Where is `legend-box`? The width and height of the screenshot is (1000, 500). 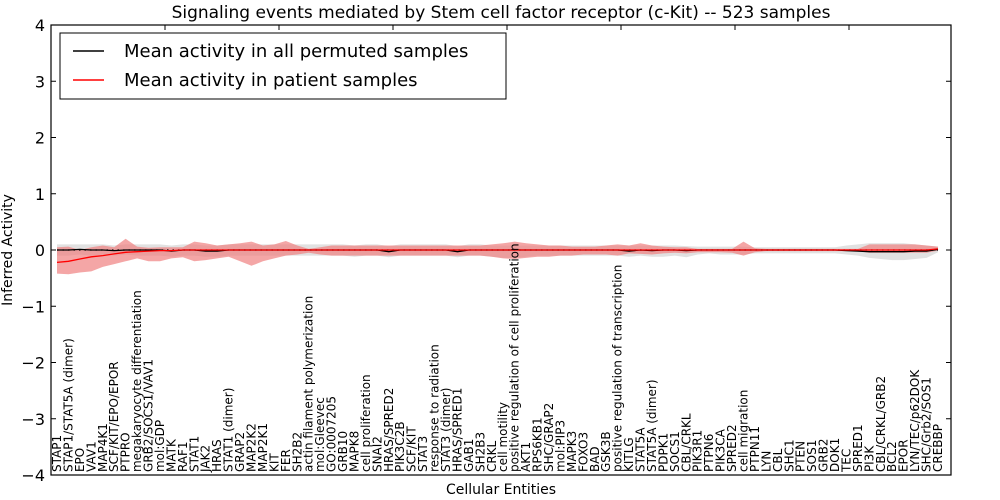
legend-box is located at coordinates (283, 66).